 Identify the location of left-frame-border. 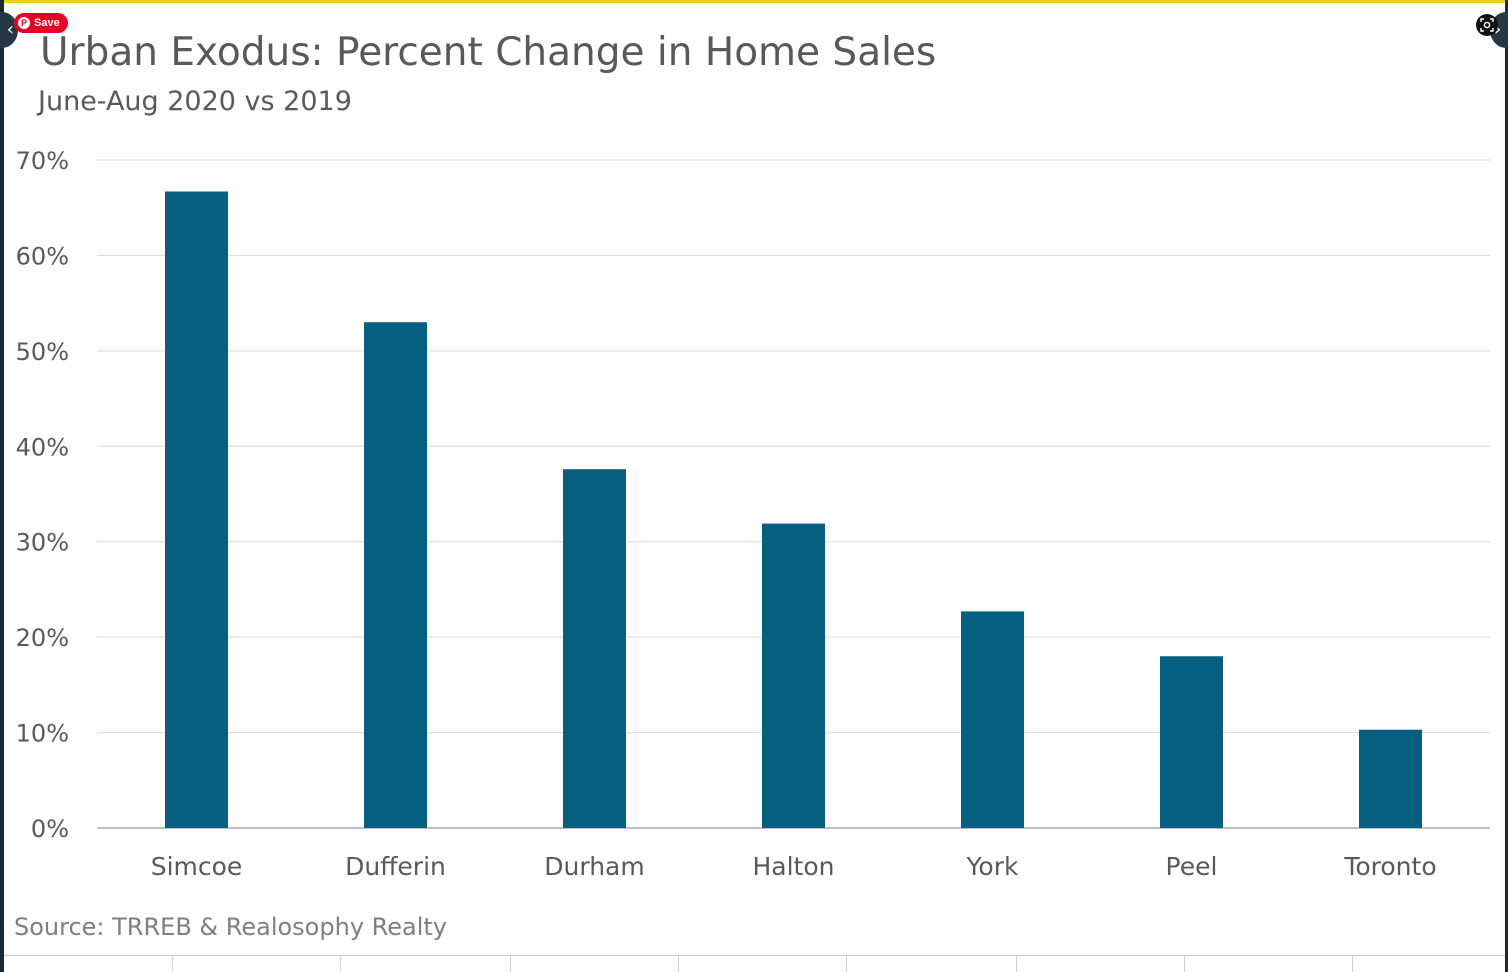
(2, 486).